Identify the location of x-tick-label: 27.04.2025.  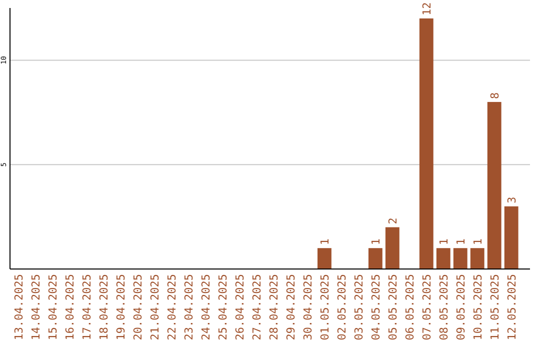
(257, 307).